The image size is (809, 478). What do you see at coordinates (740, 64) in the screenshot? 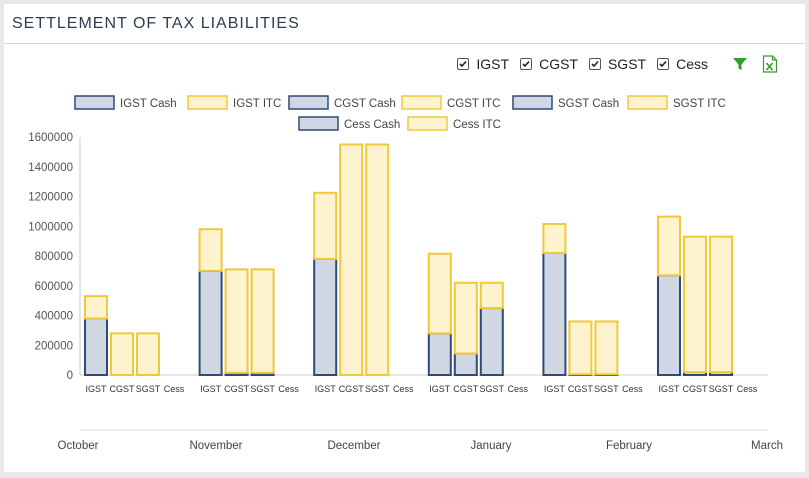
I see `funnel-icon` at bounding box center [740, 64].